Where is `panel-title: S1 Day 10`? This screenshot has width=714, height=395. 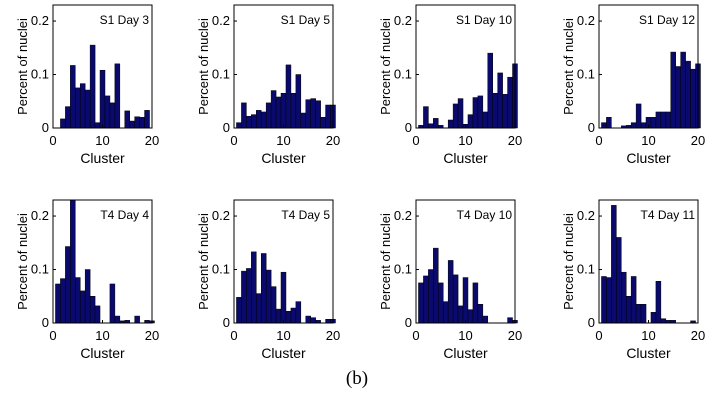 panel-title: S1 Day 10 is located at coordinates (484, 20).